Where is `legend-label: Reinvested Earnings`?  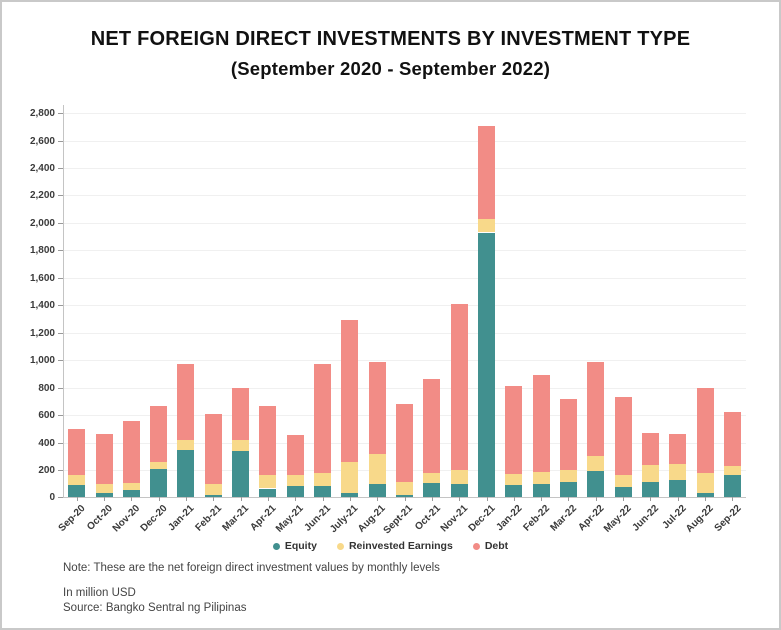 legend-label: Reinvested Earnings is located at coordinates (400, 546).